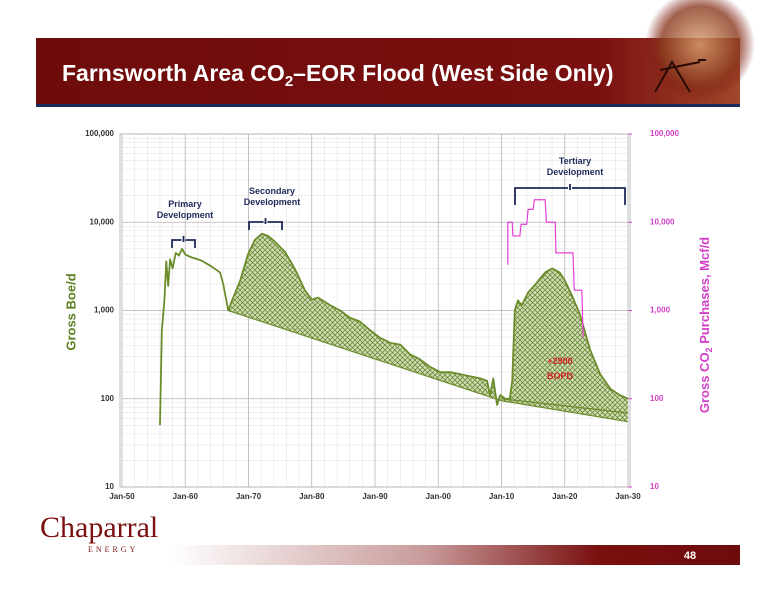 The image size is (776, 600). Describe the element at coordinates (662, 221) in the screenshot. I see `y2-tick-label: 10,000` at that location.